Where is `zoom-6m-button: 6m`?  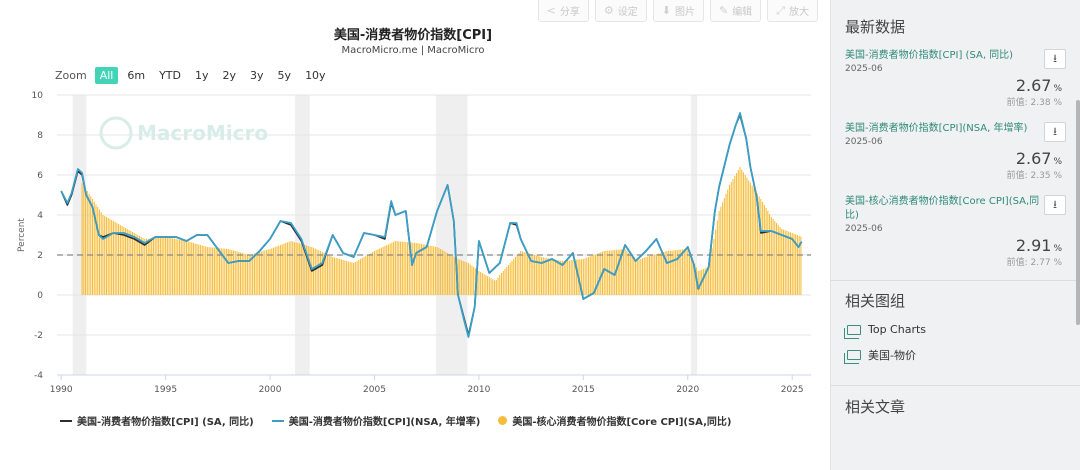 zoom-6m-button: 6m is located at coordinates (136, 75).